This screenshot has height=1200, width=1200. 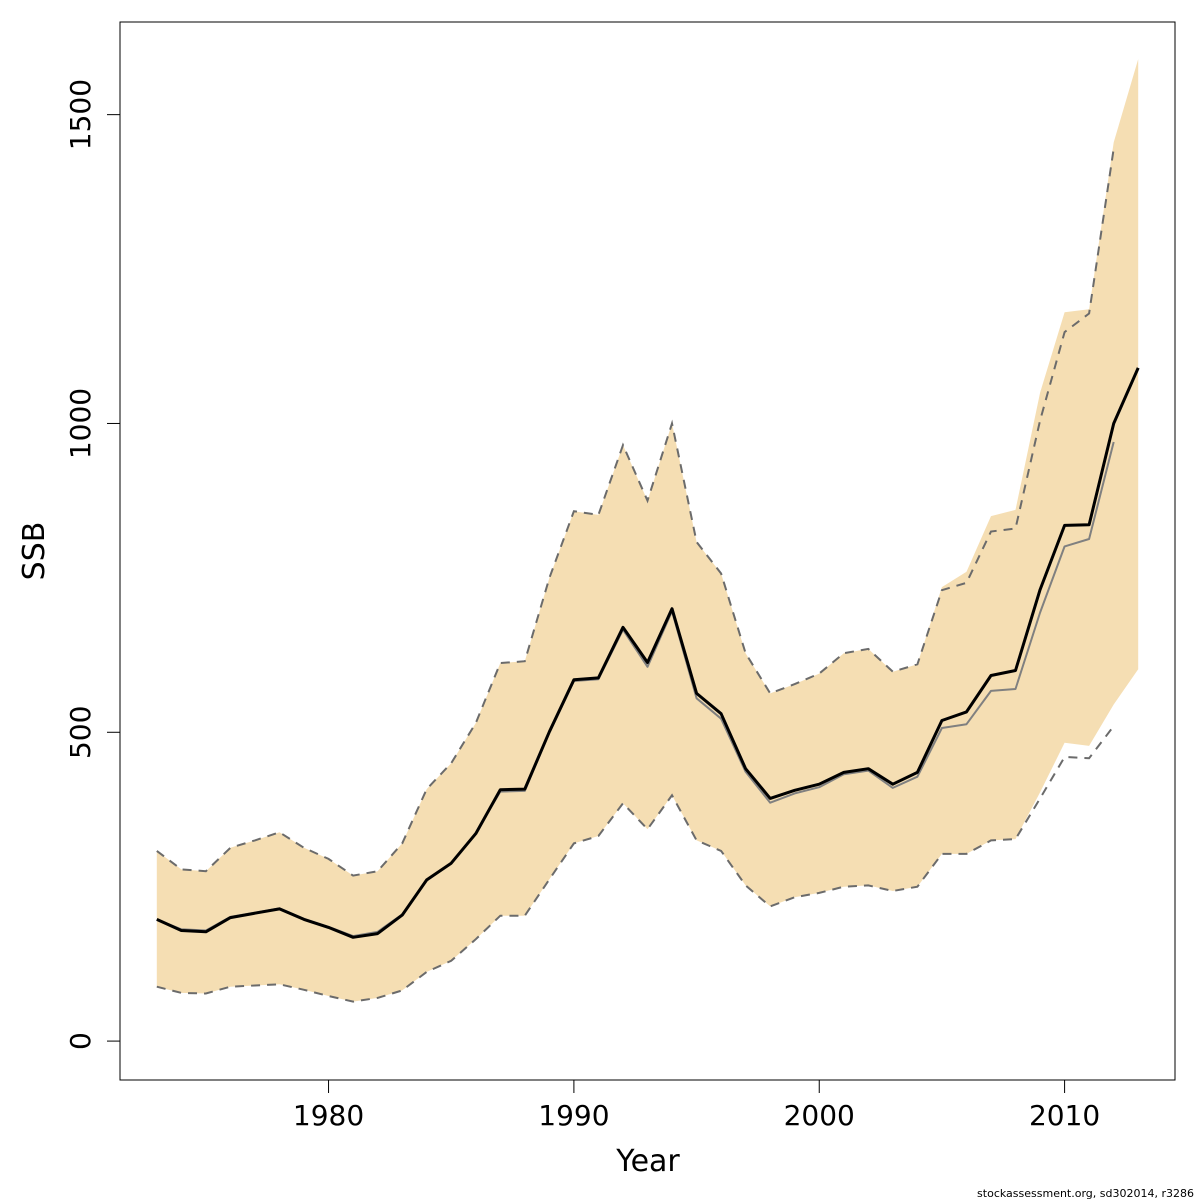 What do you see at coordinates (80, 732) in the screenshot?
I see `y-tick-label: 500` at bounding box center [80, 732].